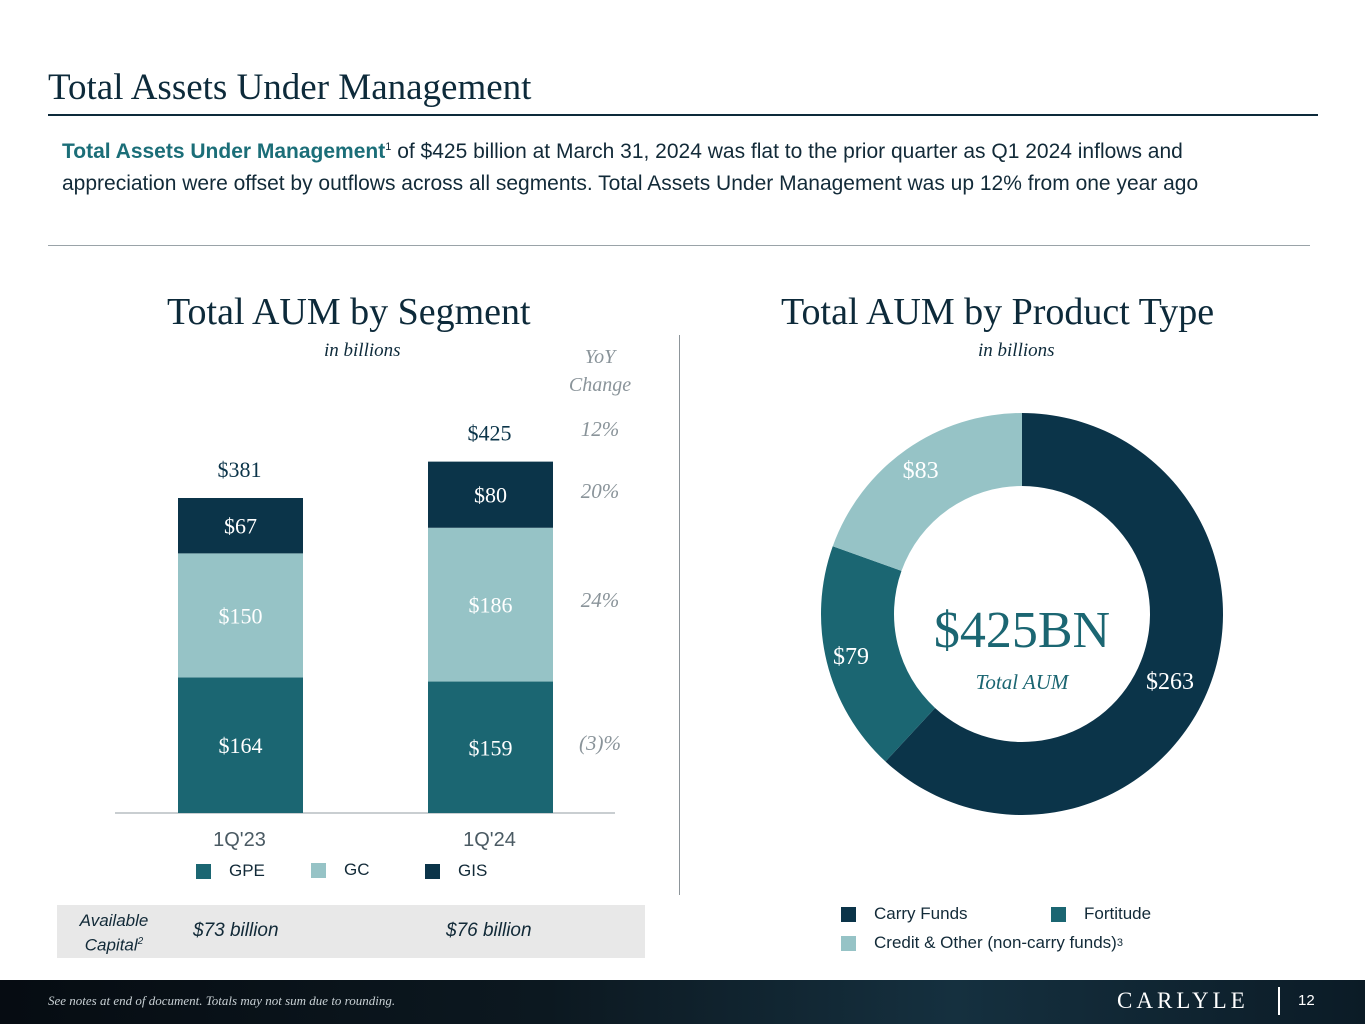  What do you see at coordinates (683, 115) in the screenshot?
I see `title-divider` at bounding box center [683, 115].